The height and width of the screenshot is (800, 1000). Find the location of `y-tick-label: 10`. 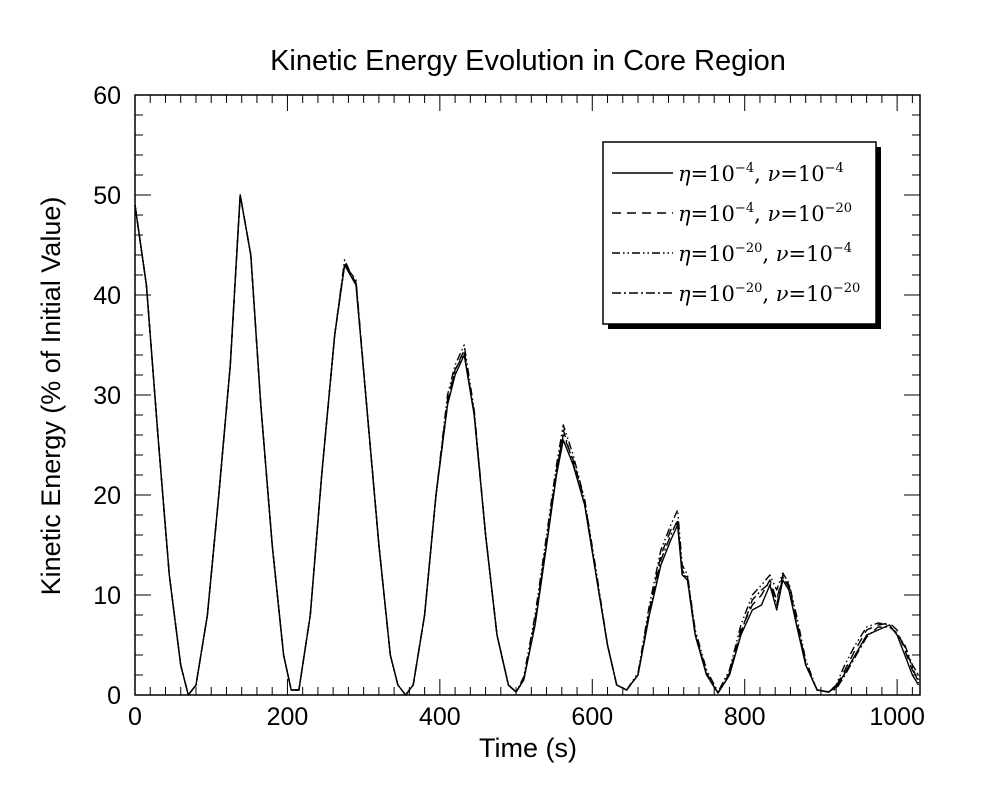

y-tick-label: 10 is located at coordinates (107, 596).